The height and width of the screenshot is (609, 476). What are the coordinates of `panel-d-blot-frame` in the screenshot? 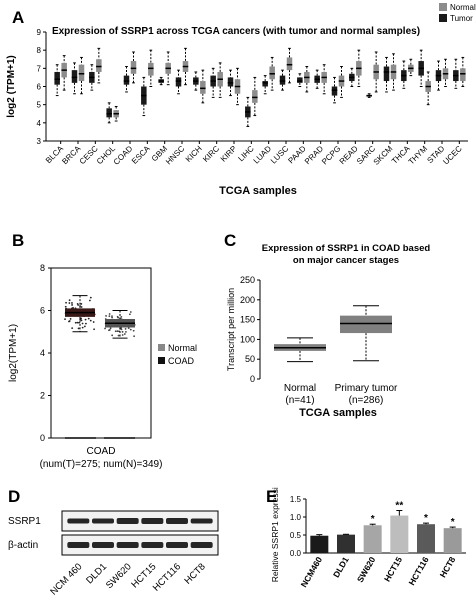 It's located at (140, 545).